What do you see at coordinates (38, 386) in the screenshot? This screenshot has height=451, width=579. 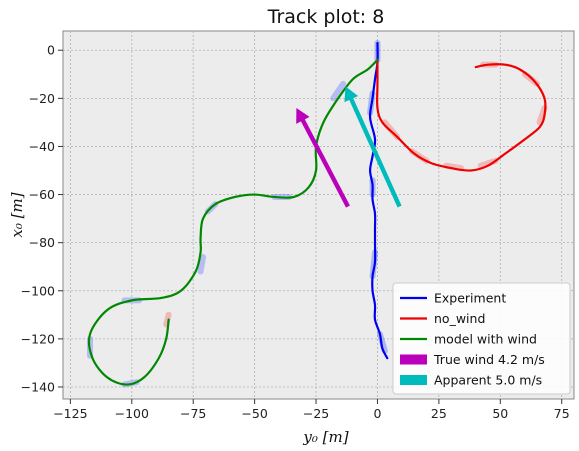 I see `y-tick-label: −140` at bounding box center [38, 386].